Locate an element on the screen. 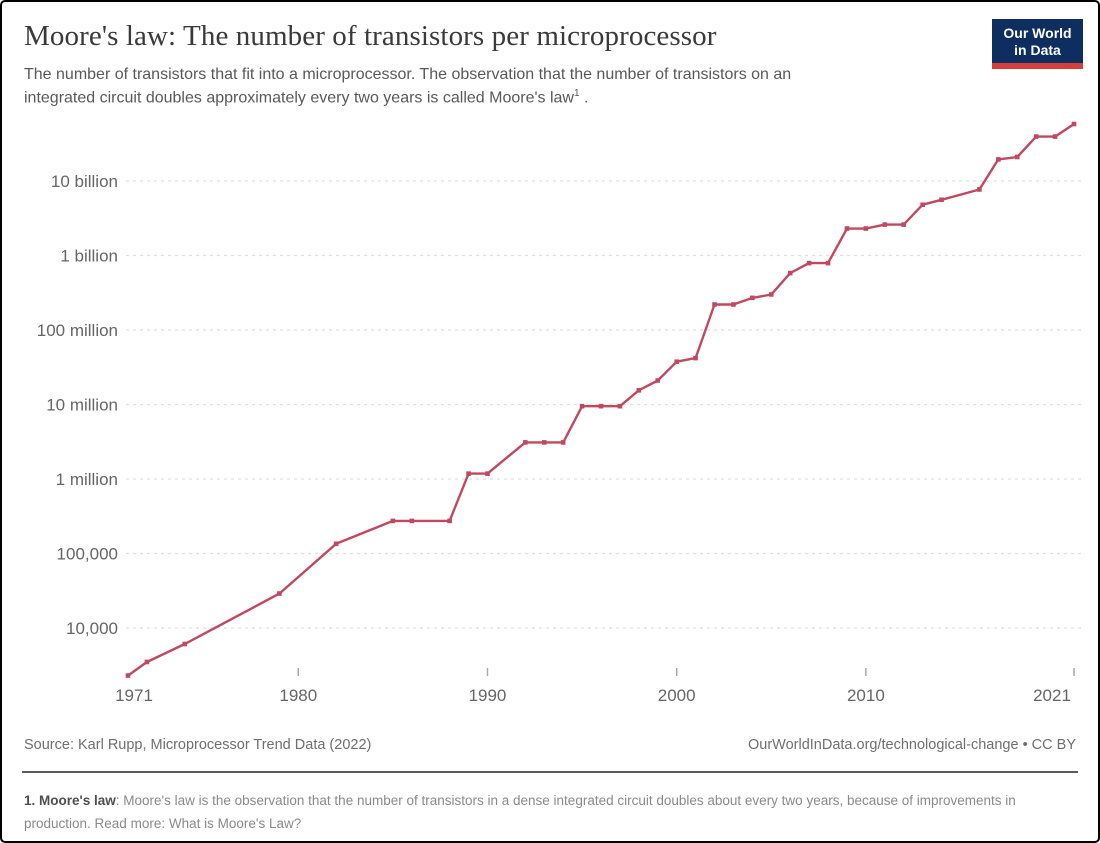  x-axis-label: 1971 is located at coordinates (134, 695).